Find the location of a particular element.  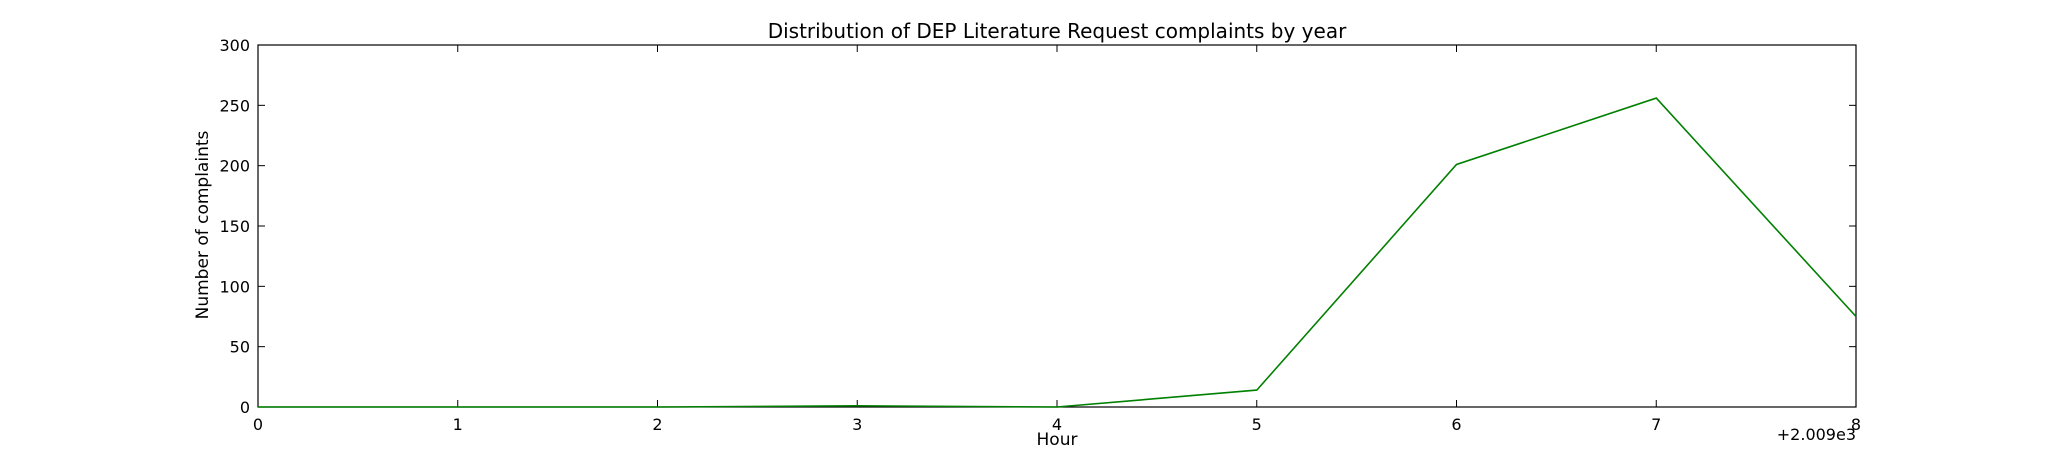

x-tick-label: 7 is located at coordinates (1656, 424).